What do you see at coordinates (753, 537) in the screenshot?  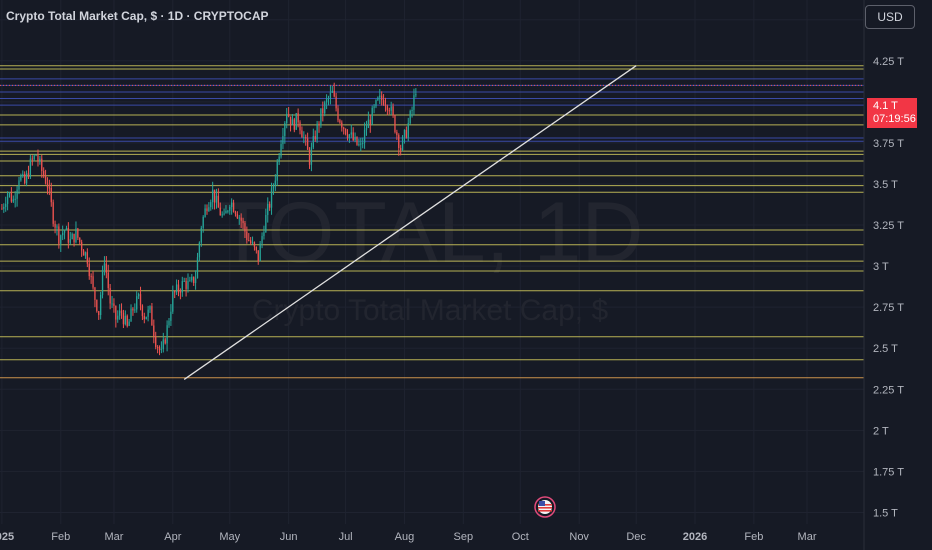 I see `x-tick-label: Feb` at bounding box center [753, 537].